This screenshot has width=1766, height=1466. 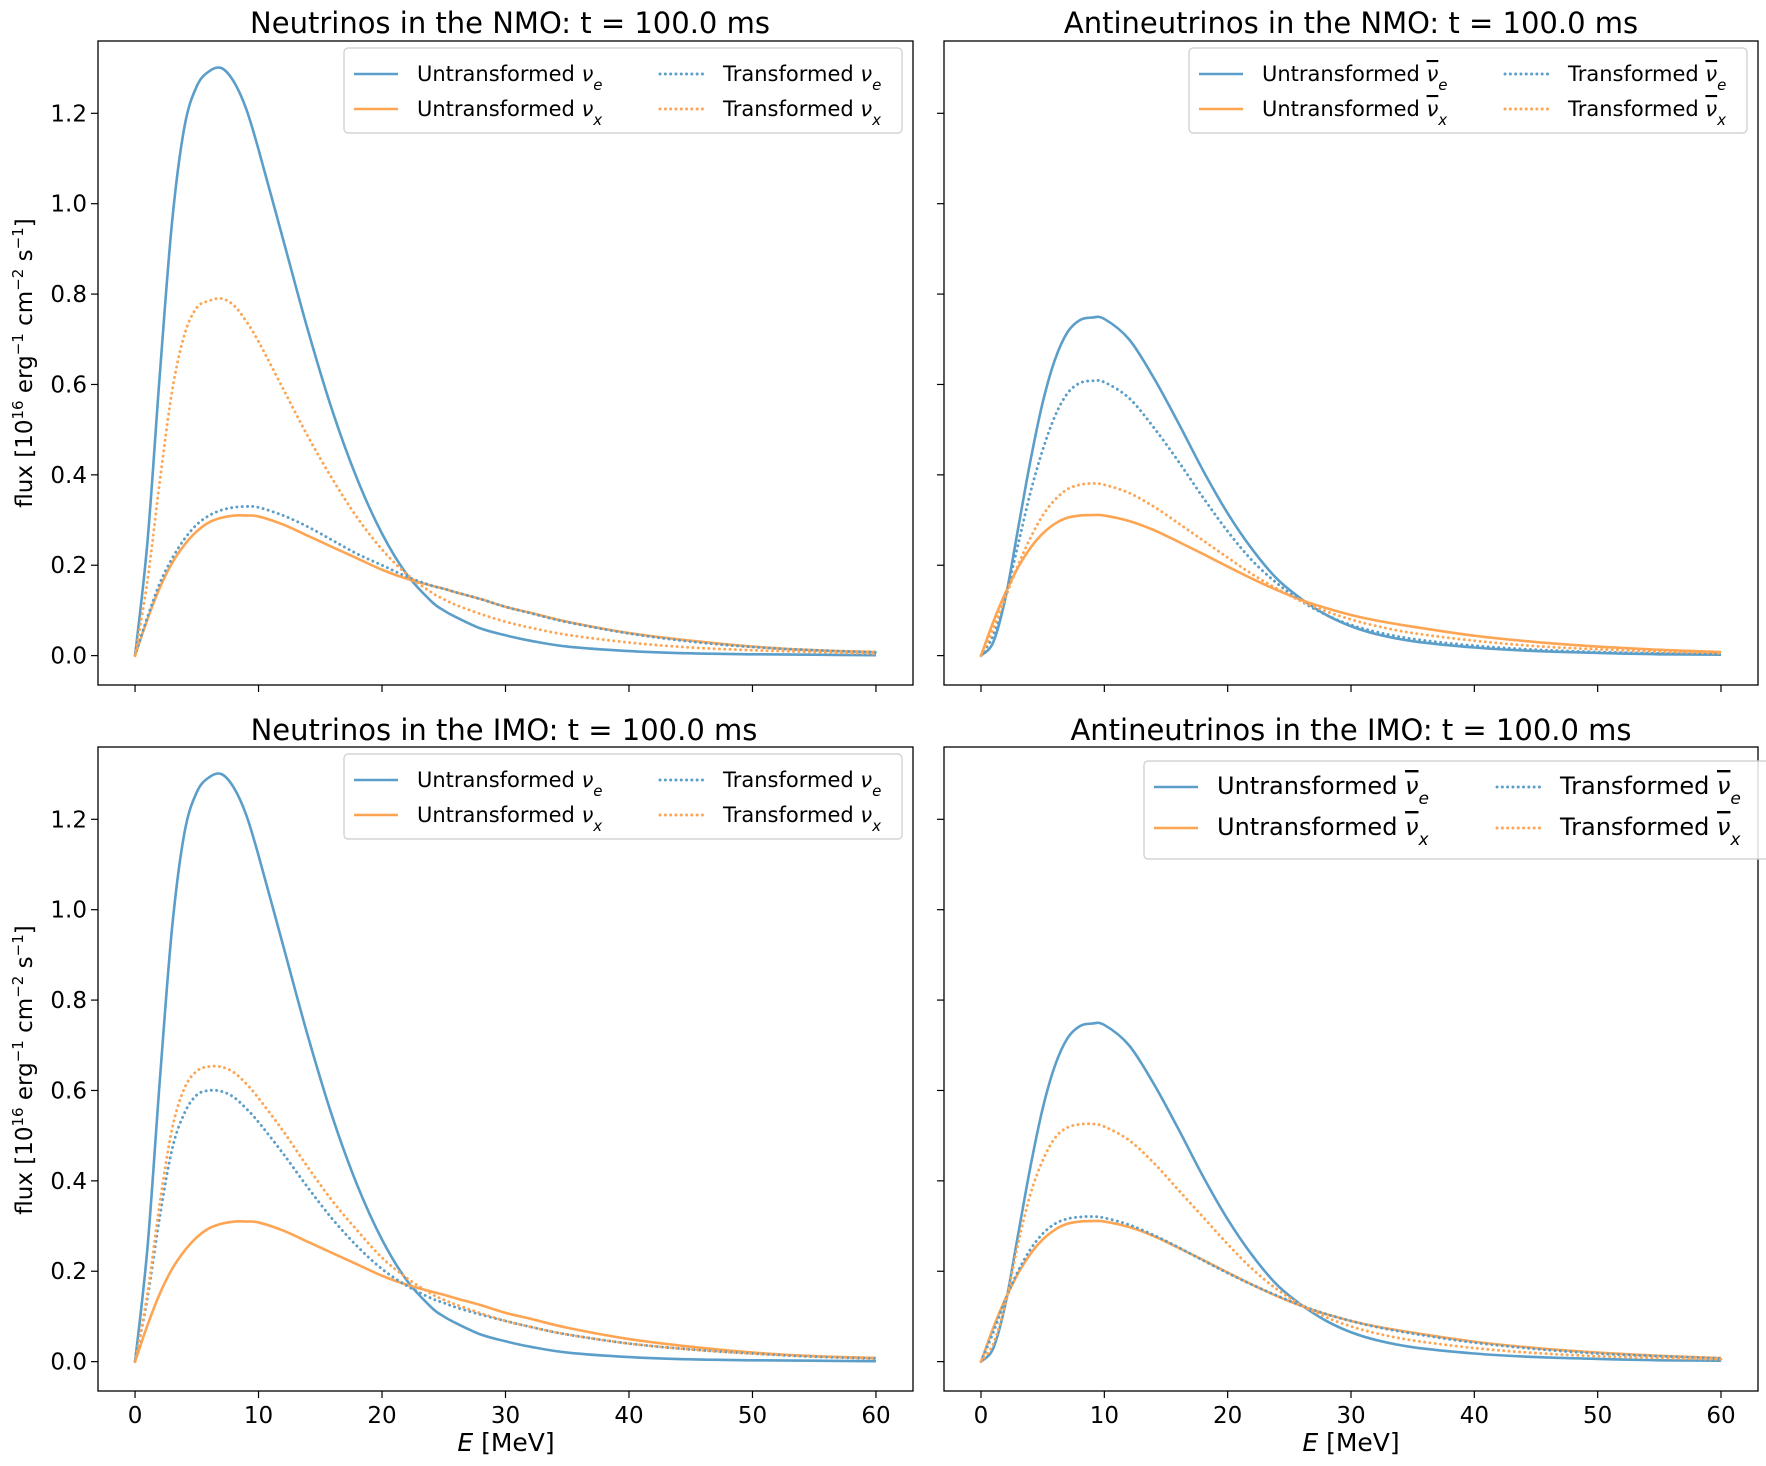 What do you see at coordinates (504, 730) in the screenshot?
I see `panel-title: Neutrinos in the IMO: t = 100.0 ms` at bounding box center [504, 730].